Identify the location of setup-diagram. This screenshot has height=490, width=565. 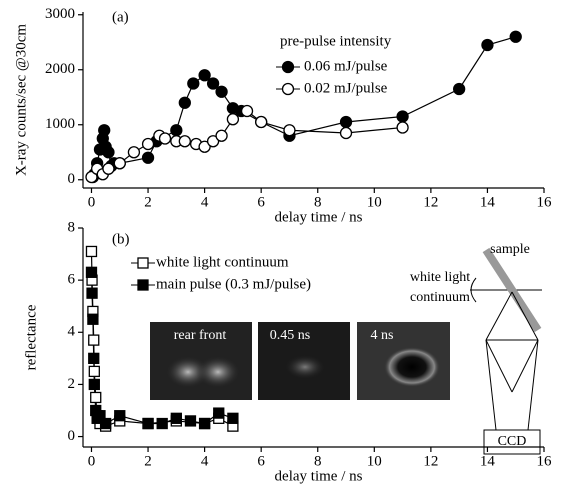
(506, 351).